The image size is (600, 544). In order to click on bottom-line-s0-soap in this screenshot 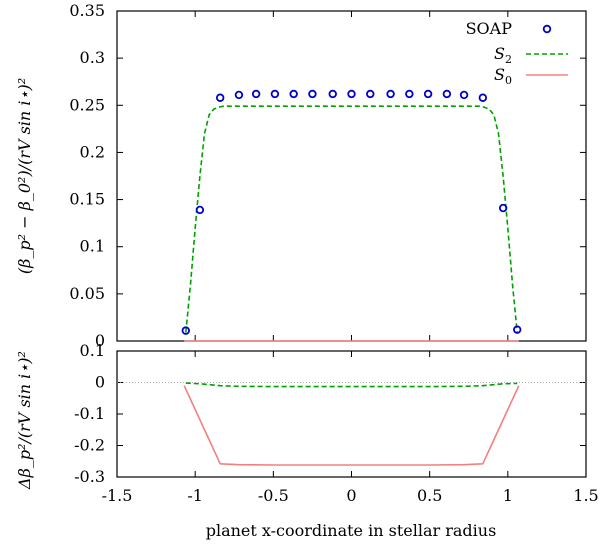, I will do `click(351, 425)`.